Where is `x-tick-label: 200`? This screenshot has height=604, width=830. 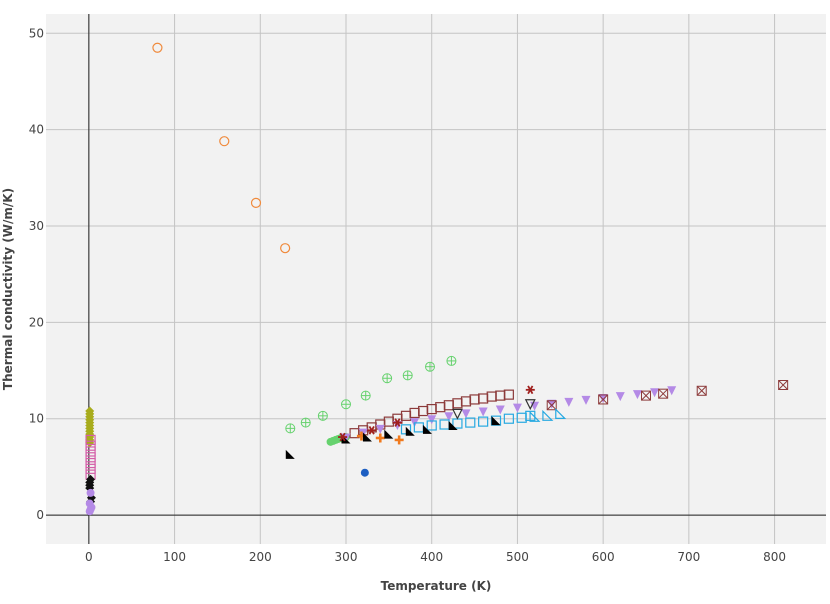
x-tick-label: 200 is located at coordinates (260, 557).